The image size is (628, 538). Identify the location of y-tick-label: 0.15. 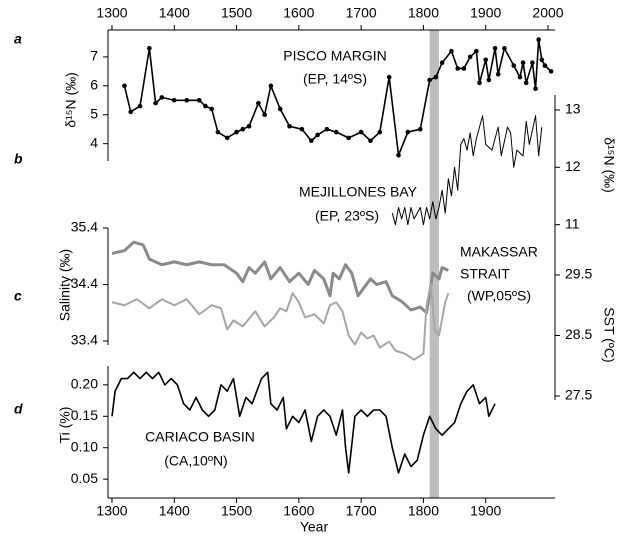
(84, 415).